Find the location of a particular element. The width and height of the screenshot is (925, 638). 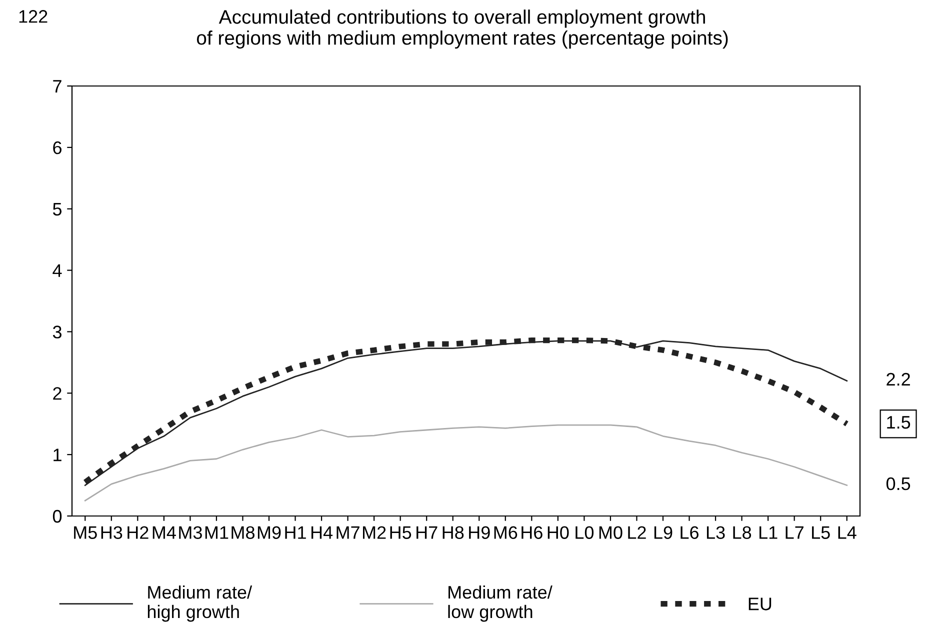

x-tick-label: M1 is located at coordinates (216, 532).